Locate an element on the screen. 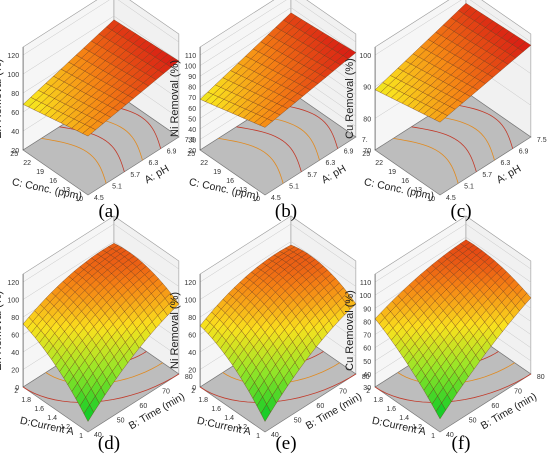  x-tick-label: 6.3 is located at coordinates (331, 163).